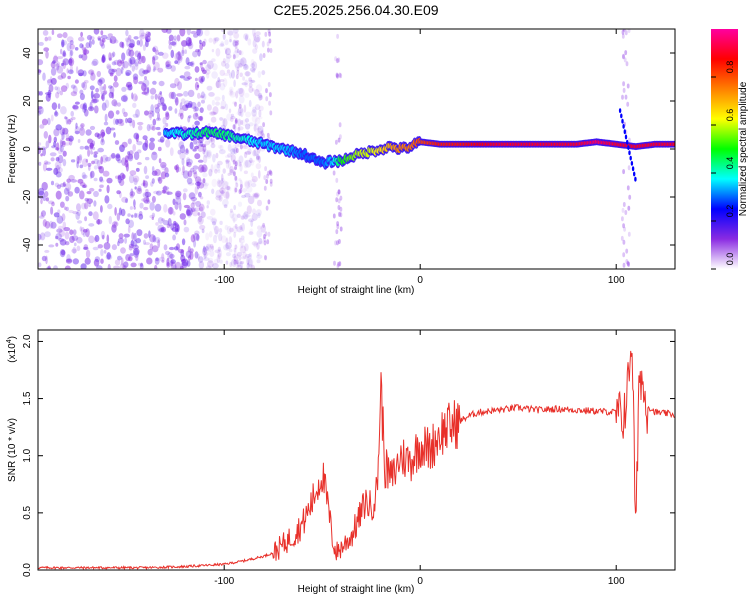  Describe the element at coordinates (724, 149) in the screenshot. I see `colorbar-gradient` at that location.